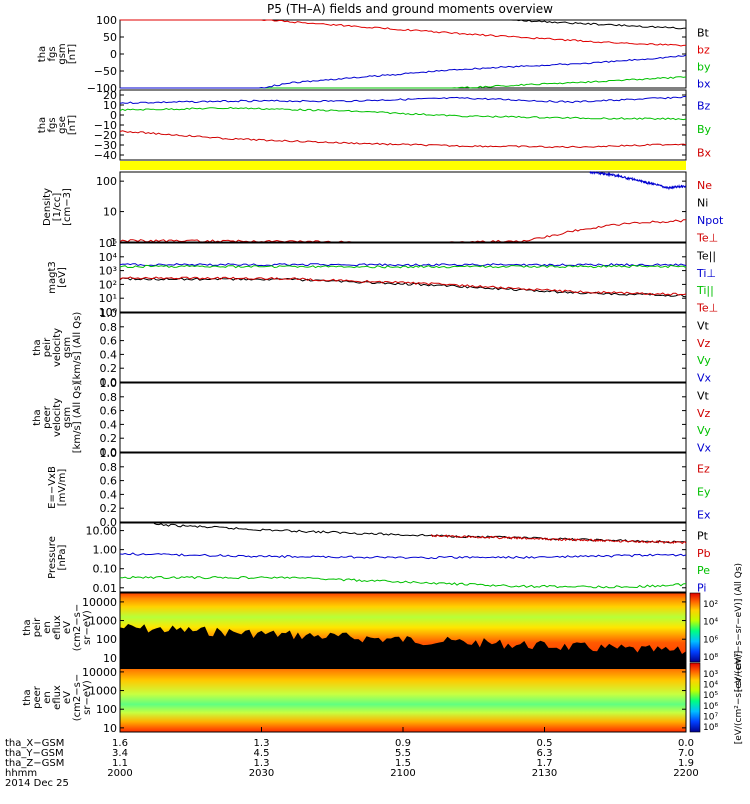 Image resolution: width=750 pixels, height=804 pixels. What do you see at coordinates (710, 728) in the screenshot?
I see `colorbar-tick-label: 10⁸` at bounding box center [710, 728].